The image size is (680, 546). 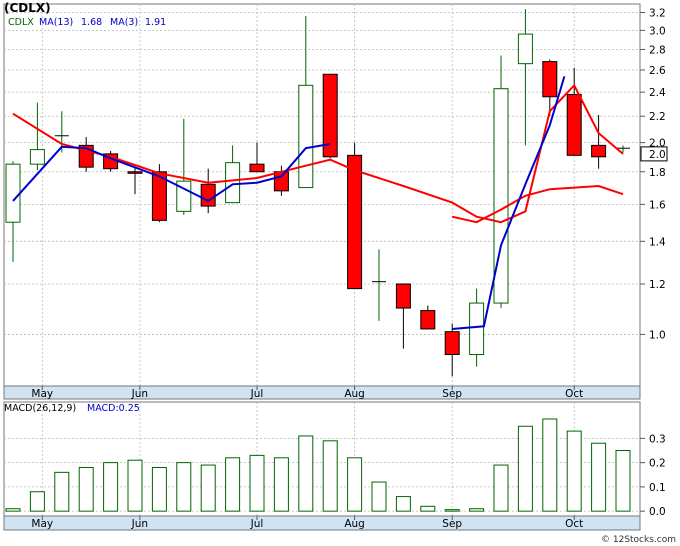 What do you see at coordinates (574, 524) in the screenshot?
I see `macd-month-label: Oct` at bounding box center [574, 524].